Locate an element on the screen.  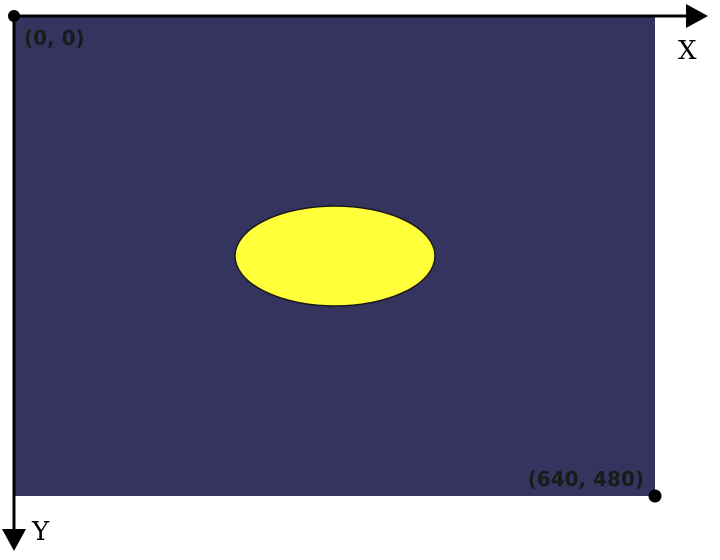
x-axis-label: X is located at coordinates (687, 51).